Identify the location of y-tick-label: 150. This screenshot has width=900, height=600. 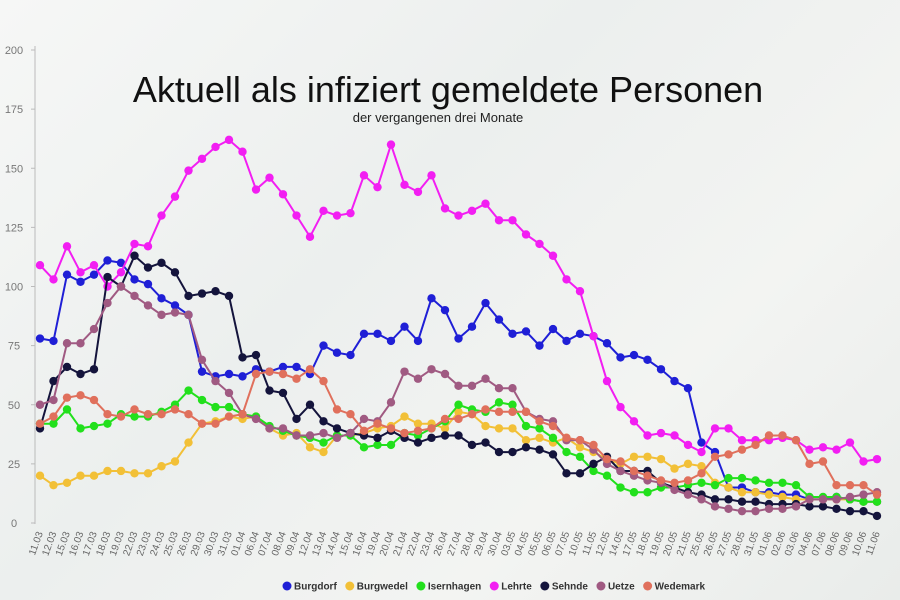
(14, 169).